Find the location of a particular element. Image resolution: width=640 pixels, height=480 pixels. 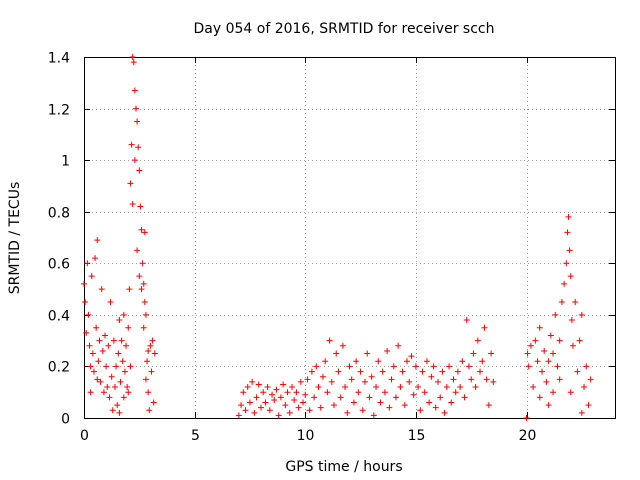

y-tick-label: 1 is located at coordinates (65, 162).